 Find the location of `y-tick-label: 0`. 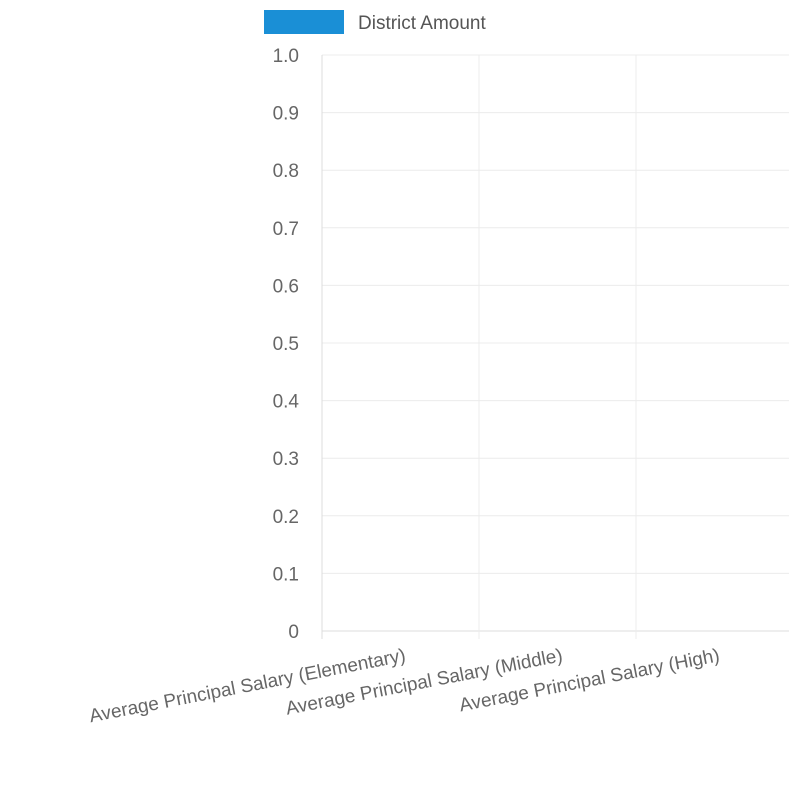

y-tick-label: 0 is located at coordinates (293, 632).